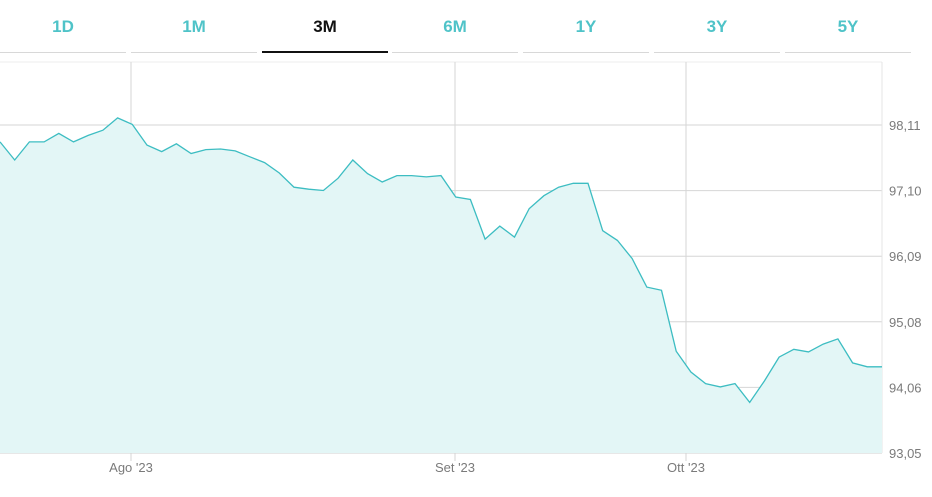 The height and width of the screenshot is (497, 932). Describe the element at coordinates (686, 467) in the screenshot. I see `x-tick-label: Ott '23` at that location.